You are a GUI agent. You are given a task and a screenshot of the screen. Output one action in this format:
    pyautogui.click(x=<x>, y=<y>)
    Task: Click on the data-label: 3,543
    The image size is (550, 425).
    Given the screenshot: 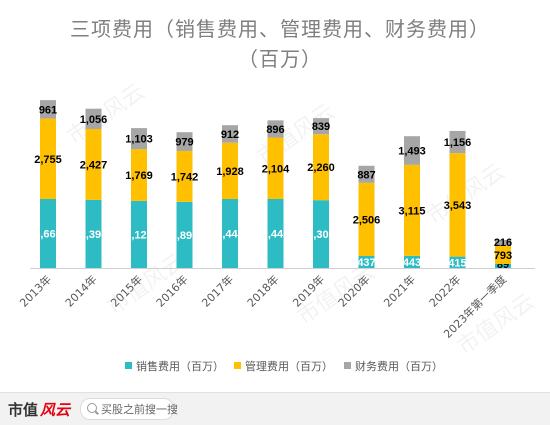 What is the action you would take?
    pyautogui.click(x=458, y=206)
    